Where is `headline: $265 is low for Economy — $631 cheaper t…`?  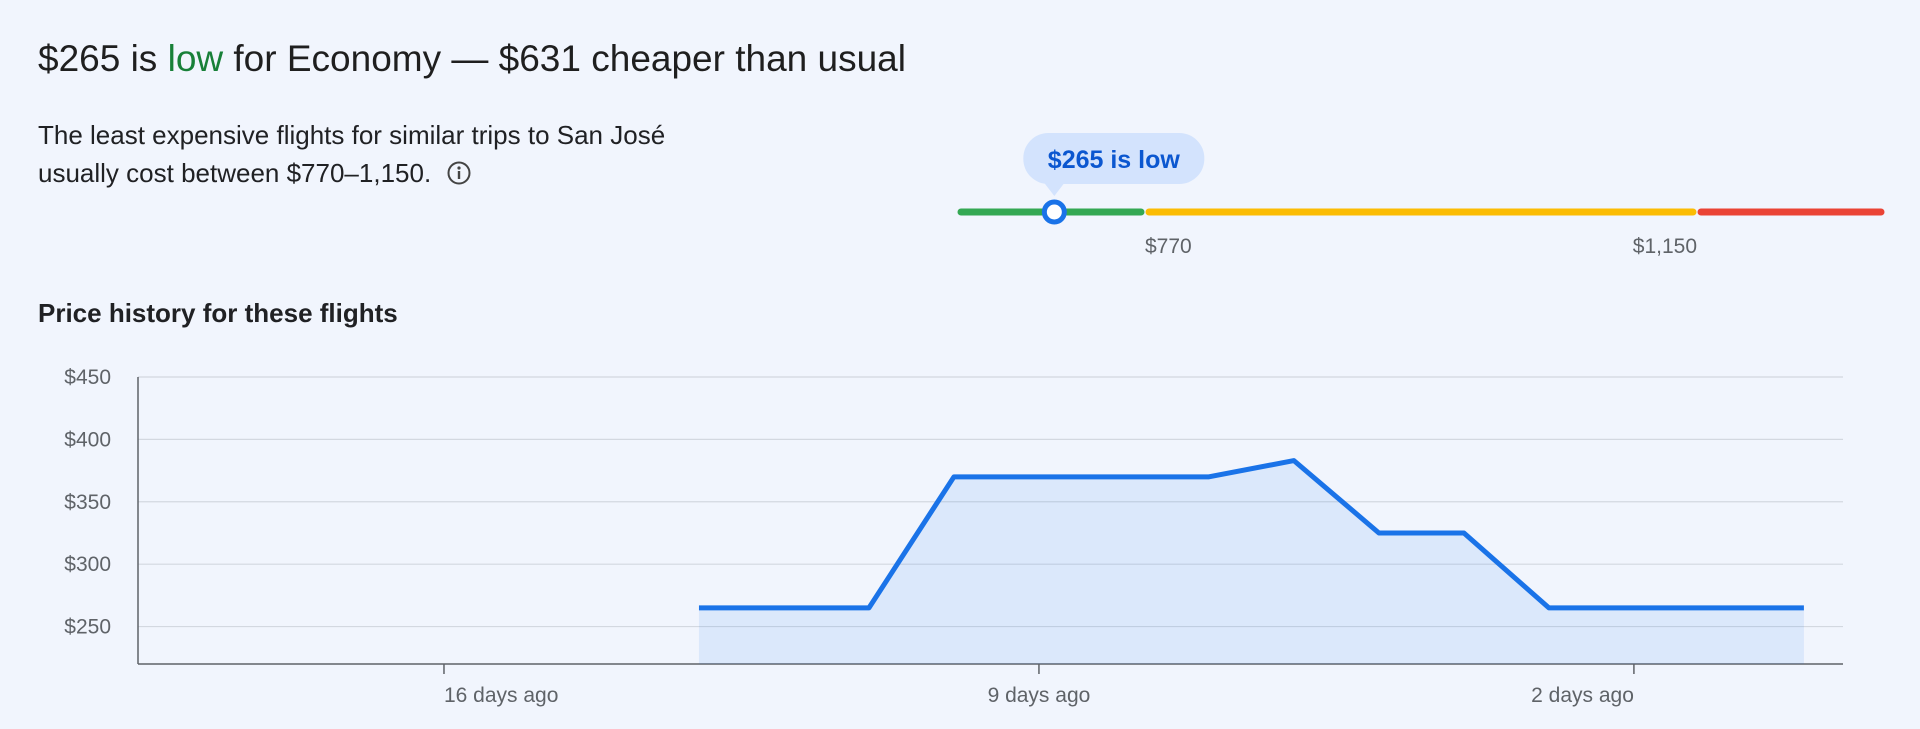 headline: $265 is low for Economy — $631 cheaper t… is located at coordinates (472, 59).